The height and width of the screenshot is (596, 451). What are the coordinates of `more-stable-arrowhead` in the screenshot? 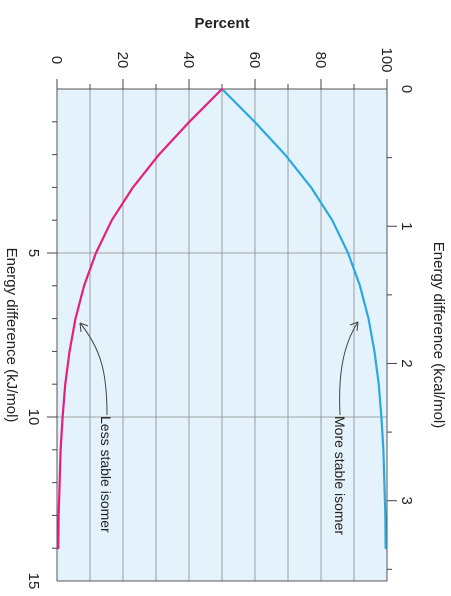 It's located at (354, 326).